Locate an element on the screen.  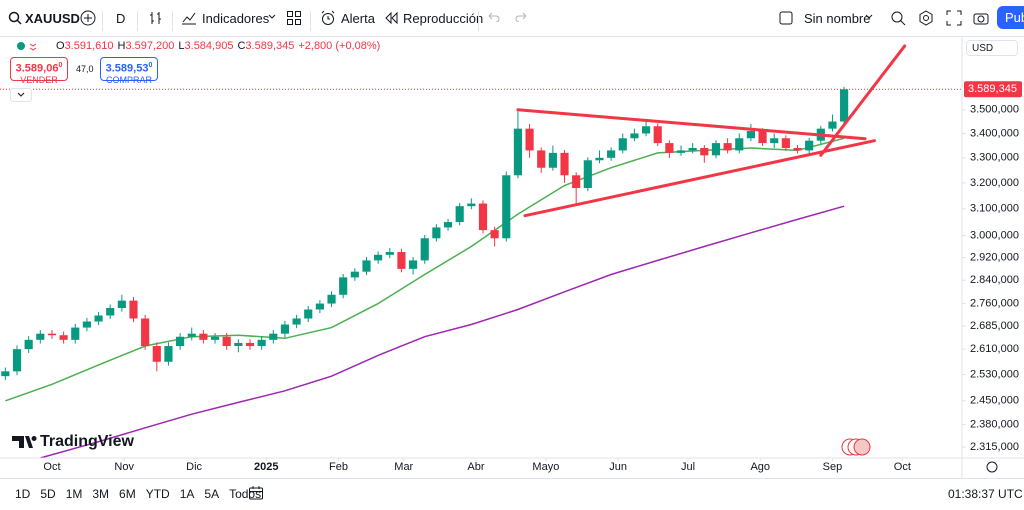
date-range-icon is located at coordinates (256, 493).